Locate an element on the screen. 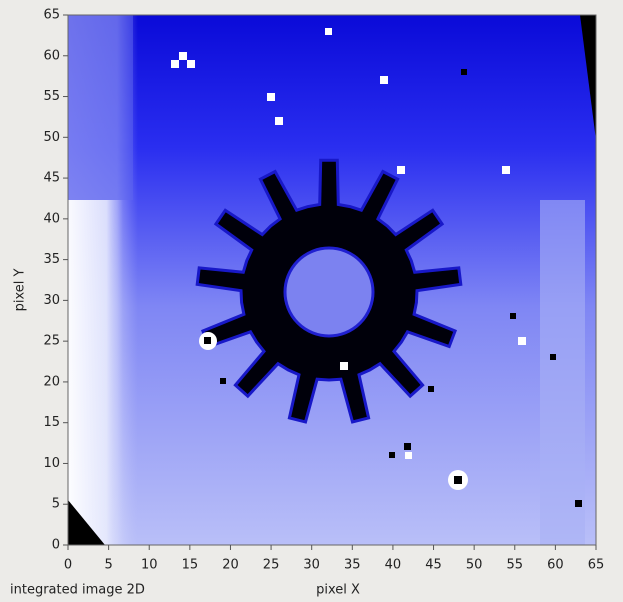 This screenshot has height=602, width=623. x-tick-label: 5 is located at coordinates (108, 565).